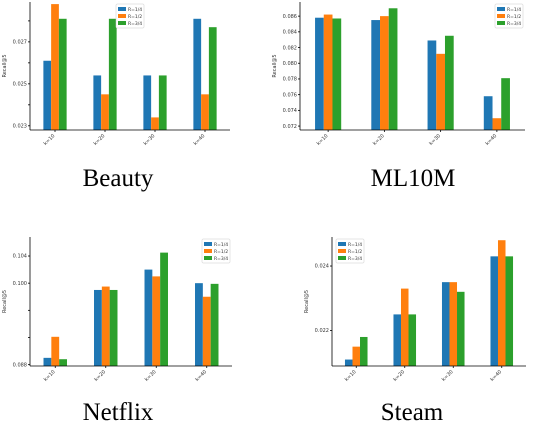 The height and width of the screenshot is (424, 536). What do you see at coordinates (351, 376) in the screenshot?
I see `xtick-label-steam-1: k=10` at bounding box center [351, 376].